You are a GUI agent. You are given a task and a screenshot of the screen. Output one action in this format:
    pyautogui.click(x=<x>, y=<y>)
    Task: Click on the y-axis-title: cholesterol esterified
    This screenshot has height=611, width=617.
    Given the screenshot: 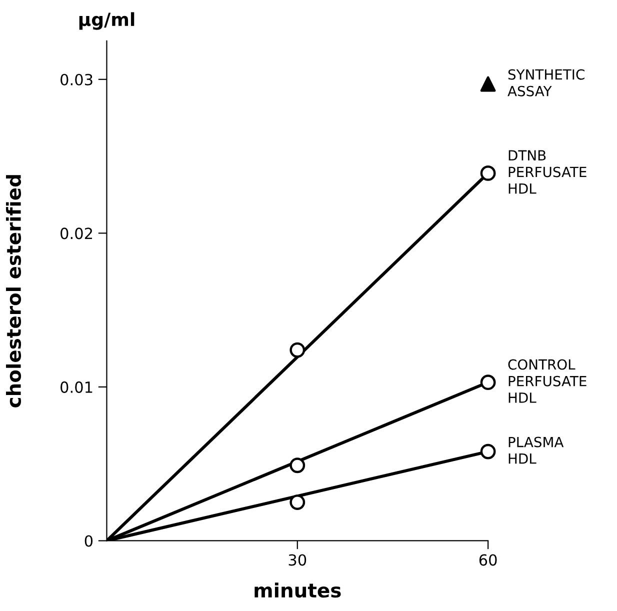 What is the action you would take?
    pyautogui.click(x=14, y=291)
    